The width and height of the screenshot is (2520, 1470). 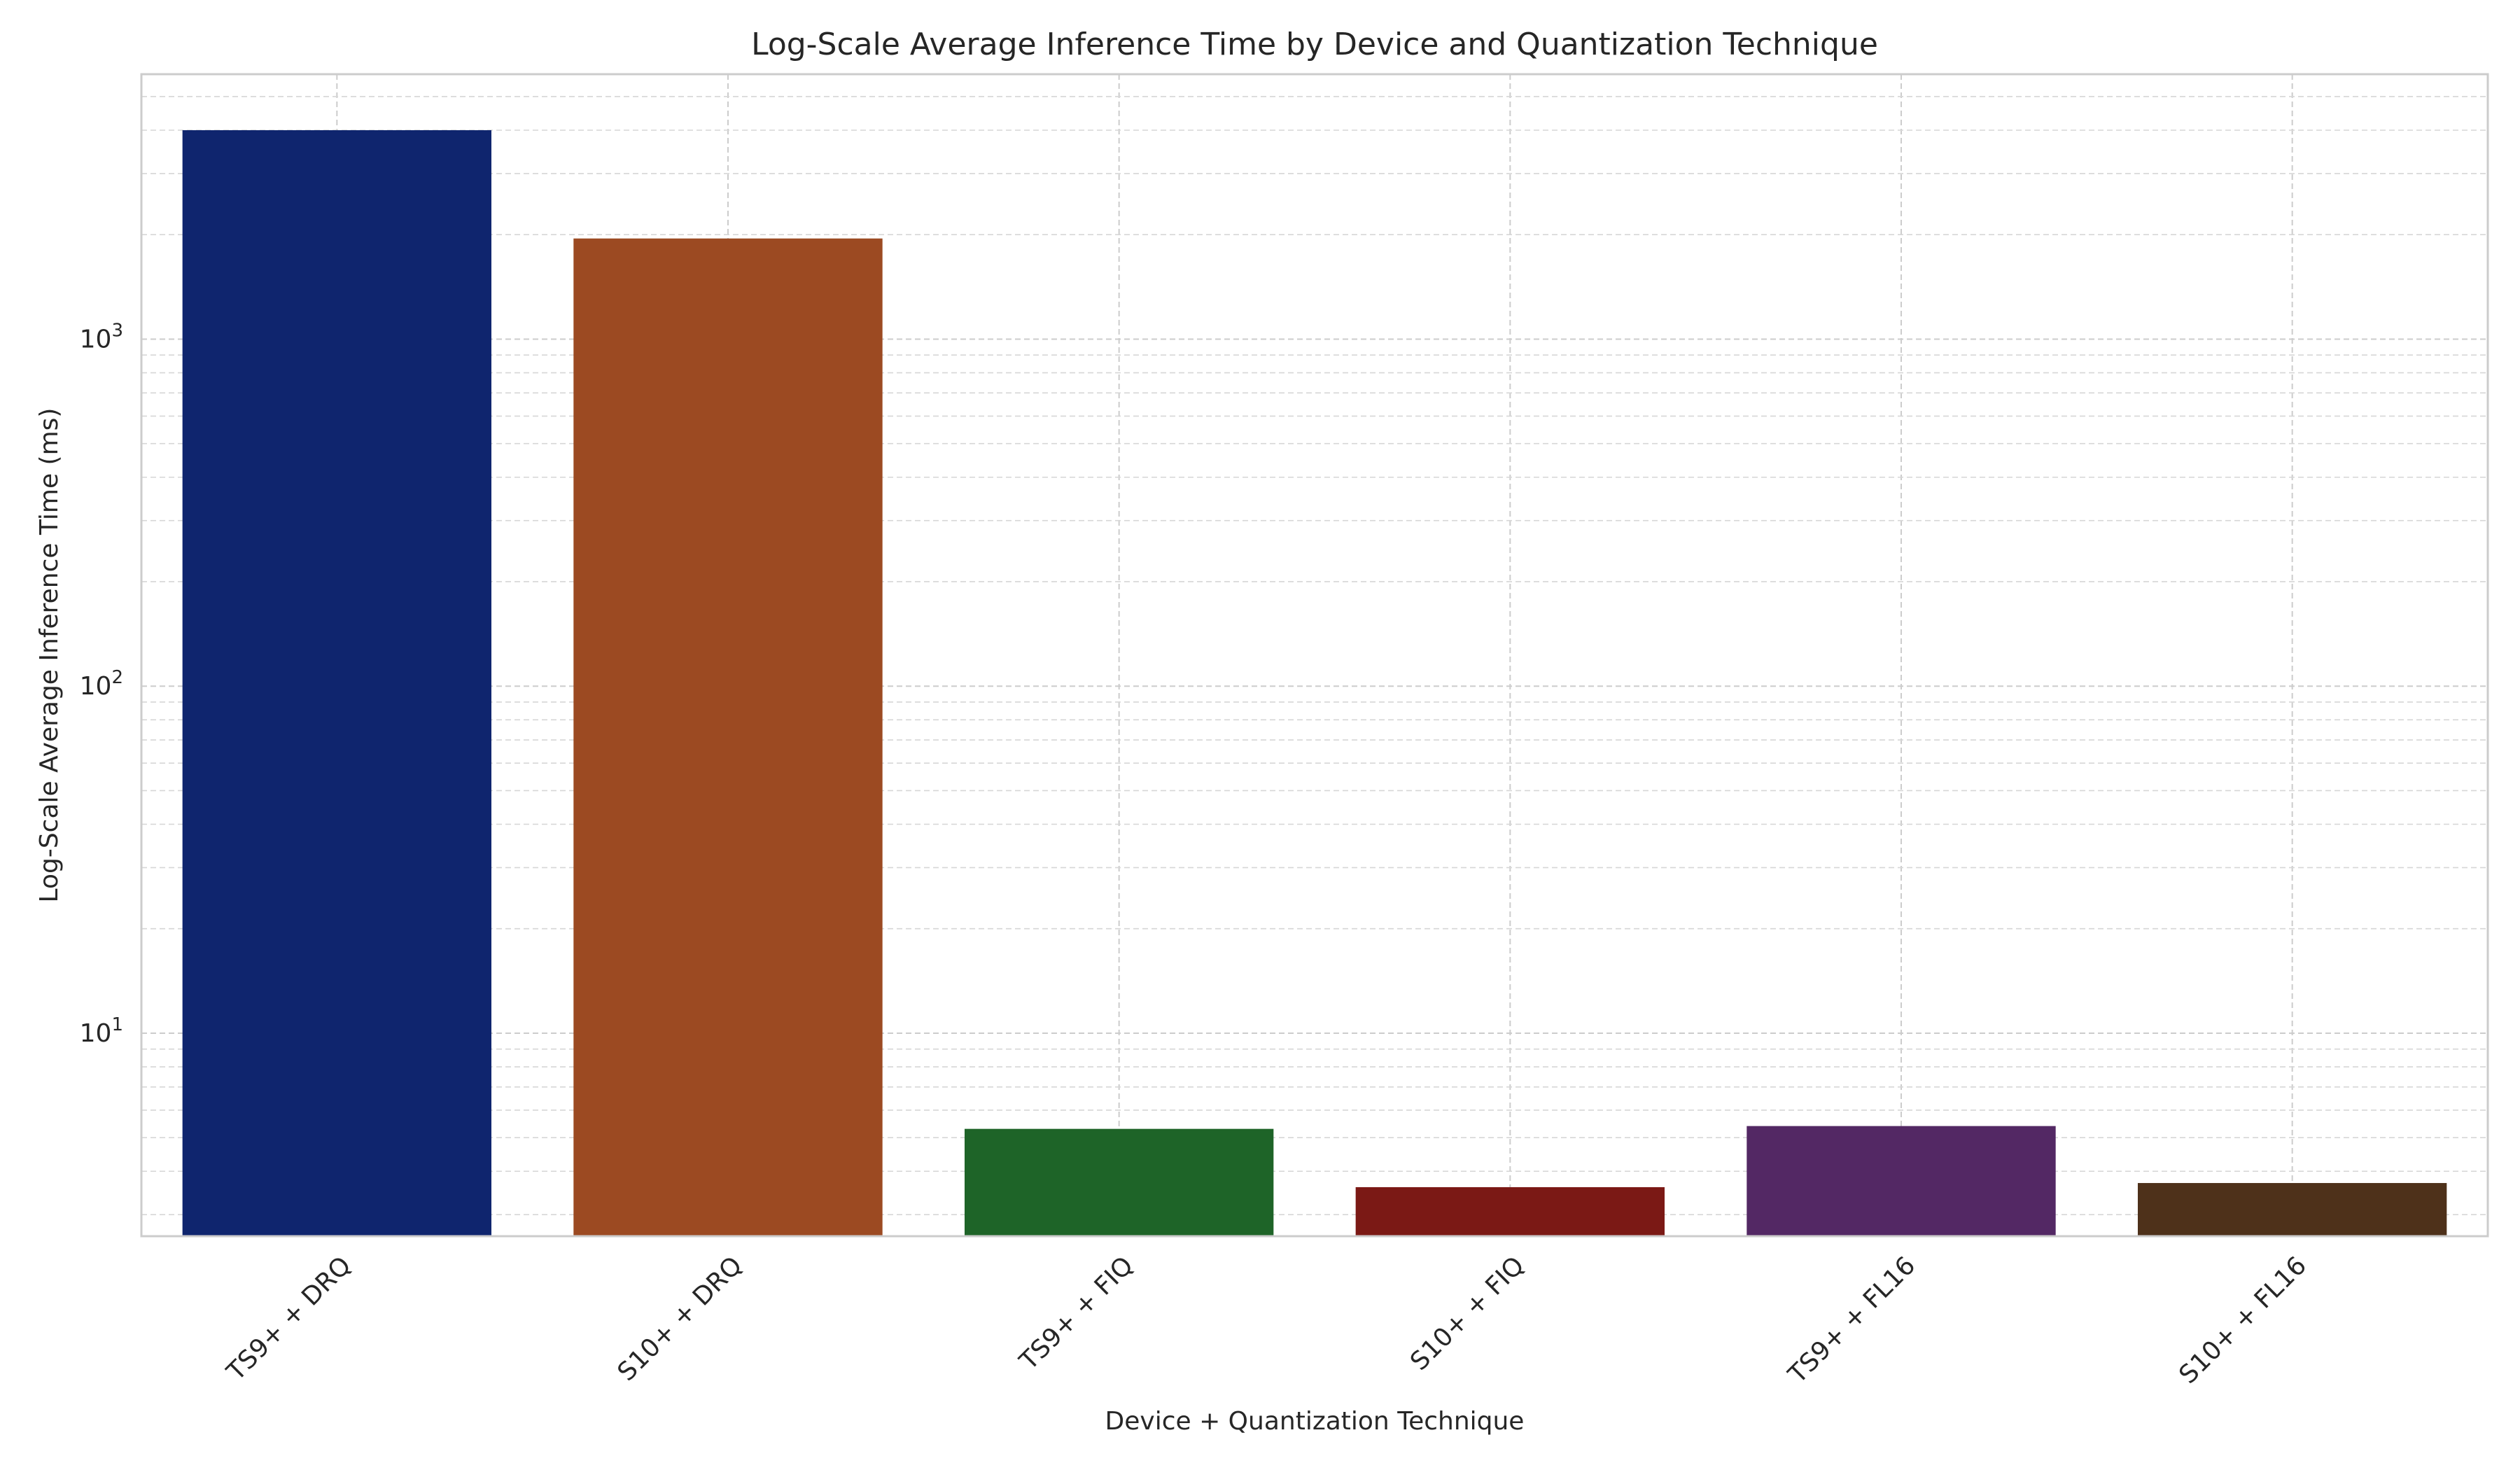 I want to click on y-axis-label: Log-Scale Average Inference Time (ms), so click(x=49, y=655).